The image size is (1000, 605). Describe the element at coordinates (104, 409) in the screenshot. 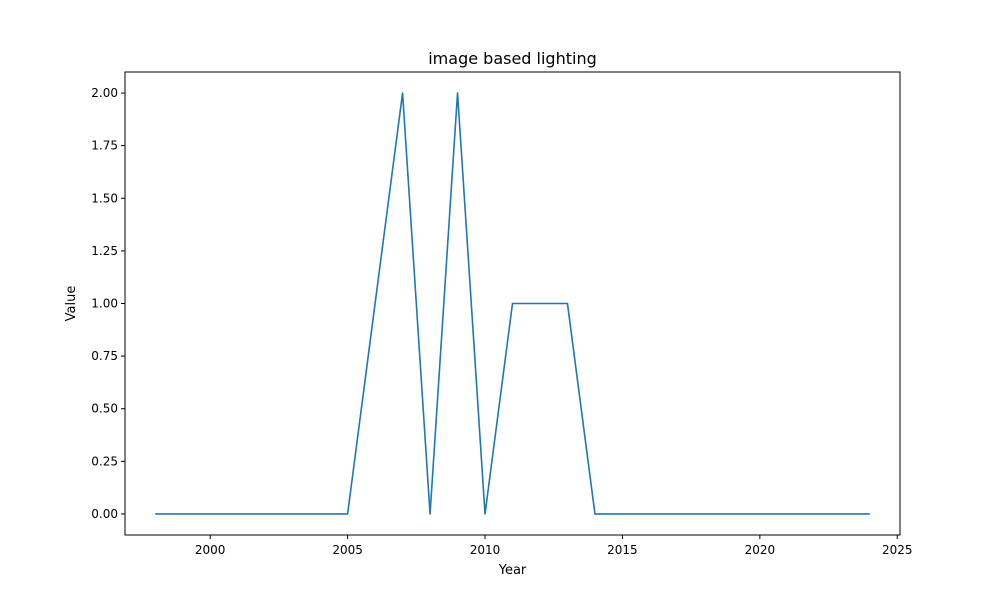

I see `y-tick-label: 0.50` at that location.